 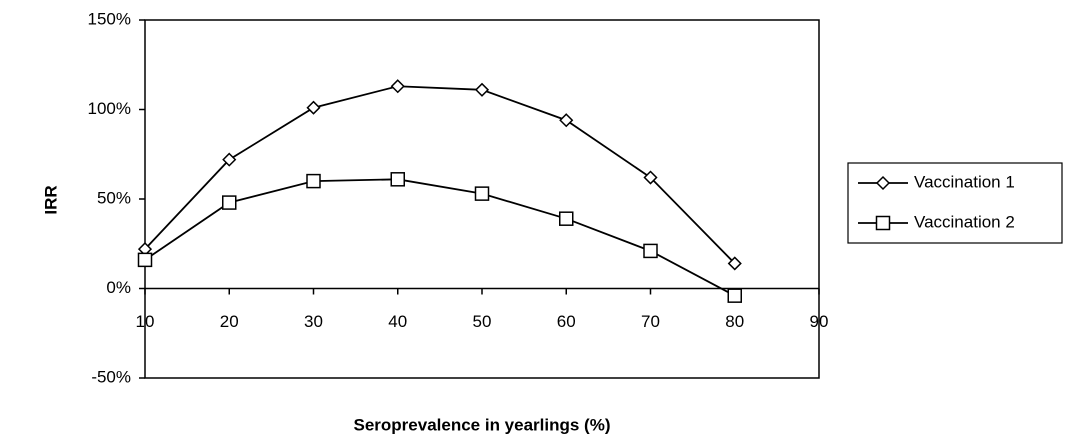 I want to click on x-tick-label: 40, so click(x=397, y=321).